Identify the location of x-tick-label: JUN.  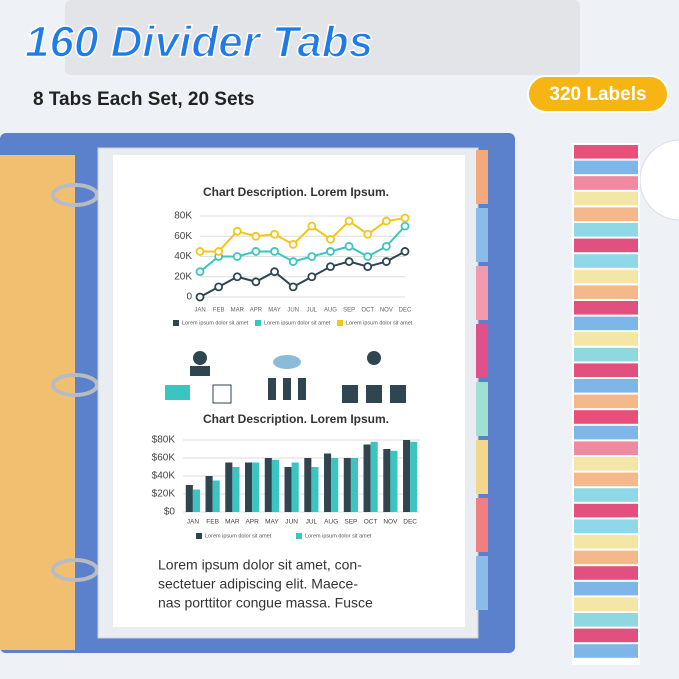
(291, 522).